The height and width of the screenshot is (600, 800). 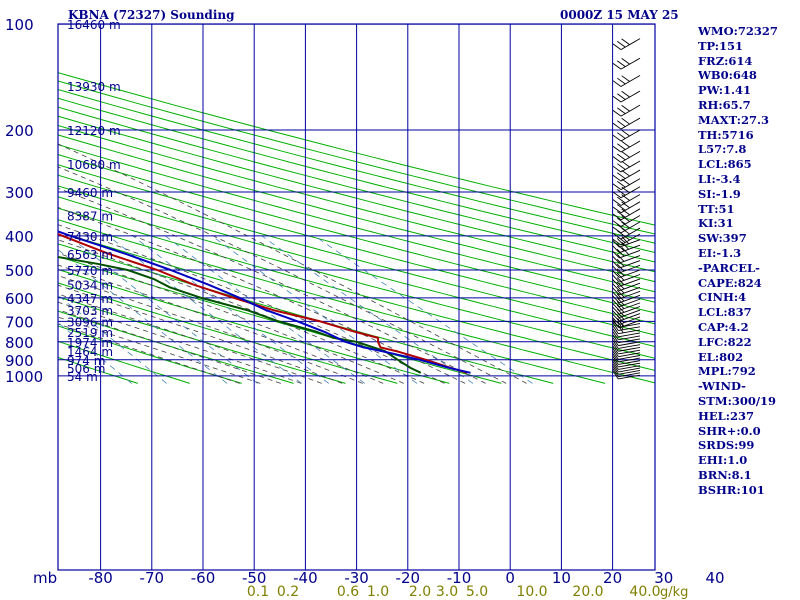 What do you see at coordinates (254, 578) in the screenshot?
I see `temperature-tick-label: -50` at bounding box center [254, 578].